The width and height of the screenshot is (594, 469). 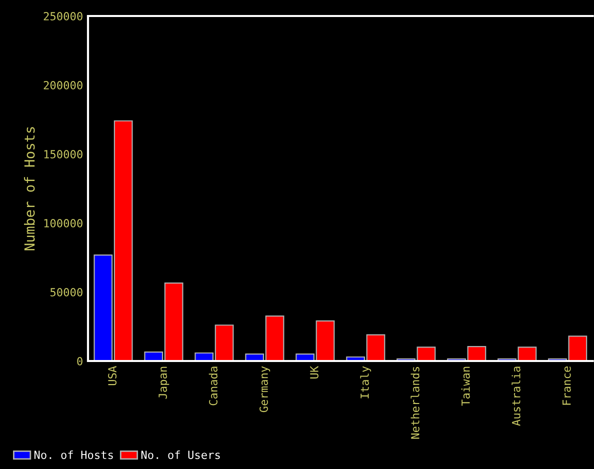 I want to click on x-tick-label: Japan, so click(x=164, y=382).